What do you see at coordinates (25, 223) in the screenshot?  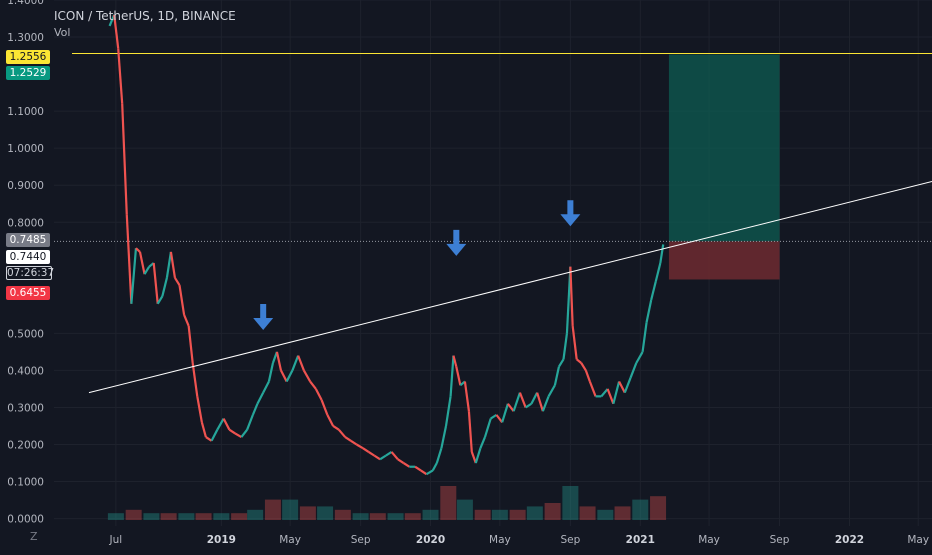 I see `y-tick-label: 0.8000` at bounding box center [25, 223].